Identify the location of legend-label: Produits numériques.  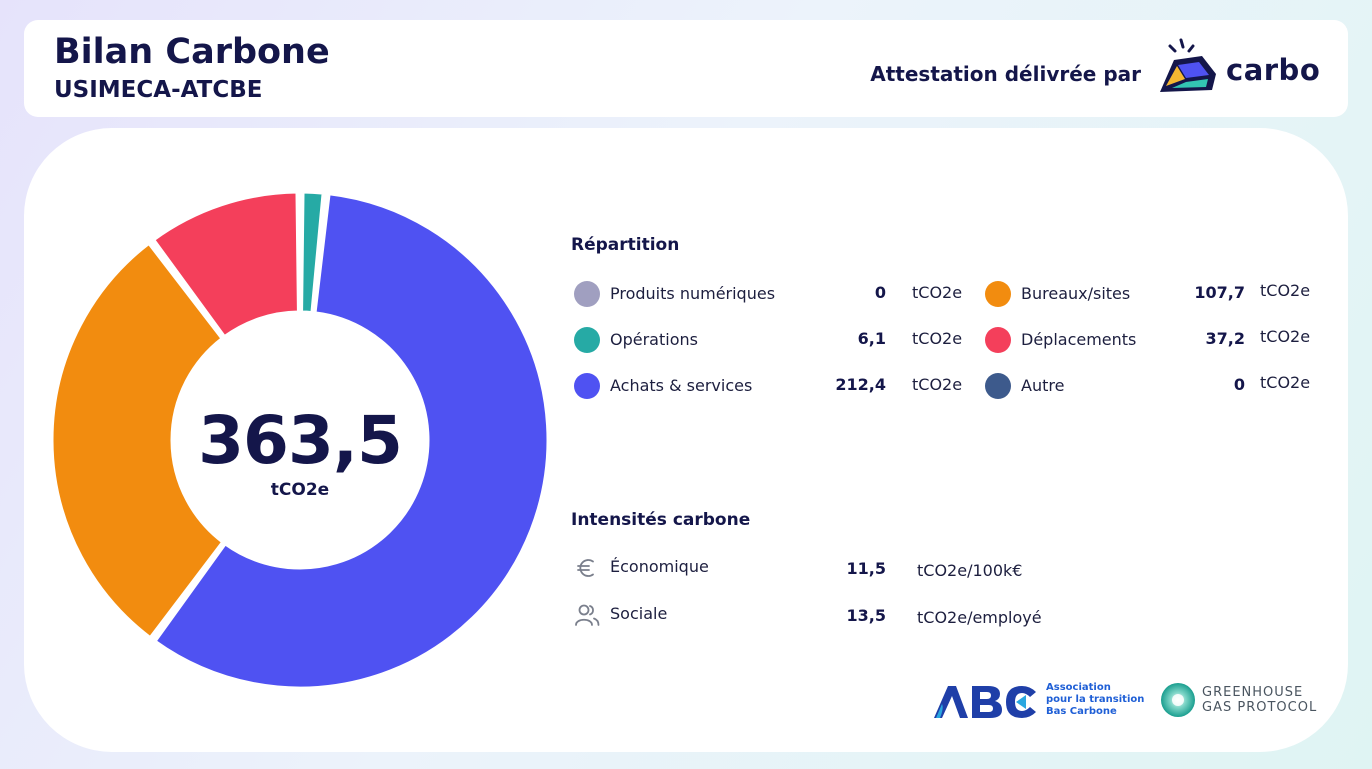
(693, 293).